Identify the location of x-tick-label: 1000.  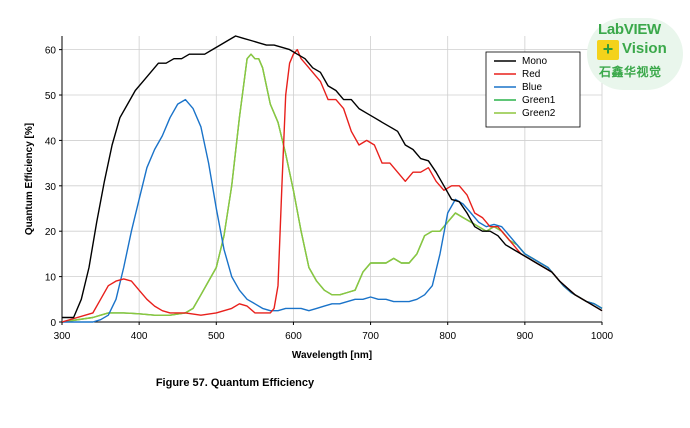
(602, 336).